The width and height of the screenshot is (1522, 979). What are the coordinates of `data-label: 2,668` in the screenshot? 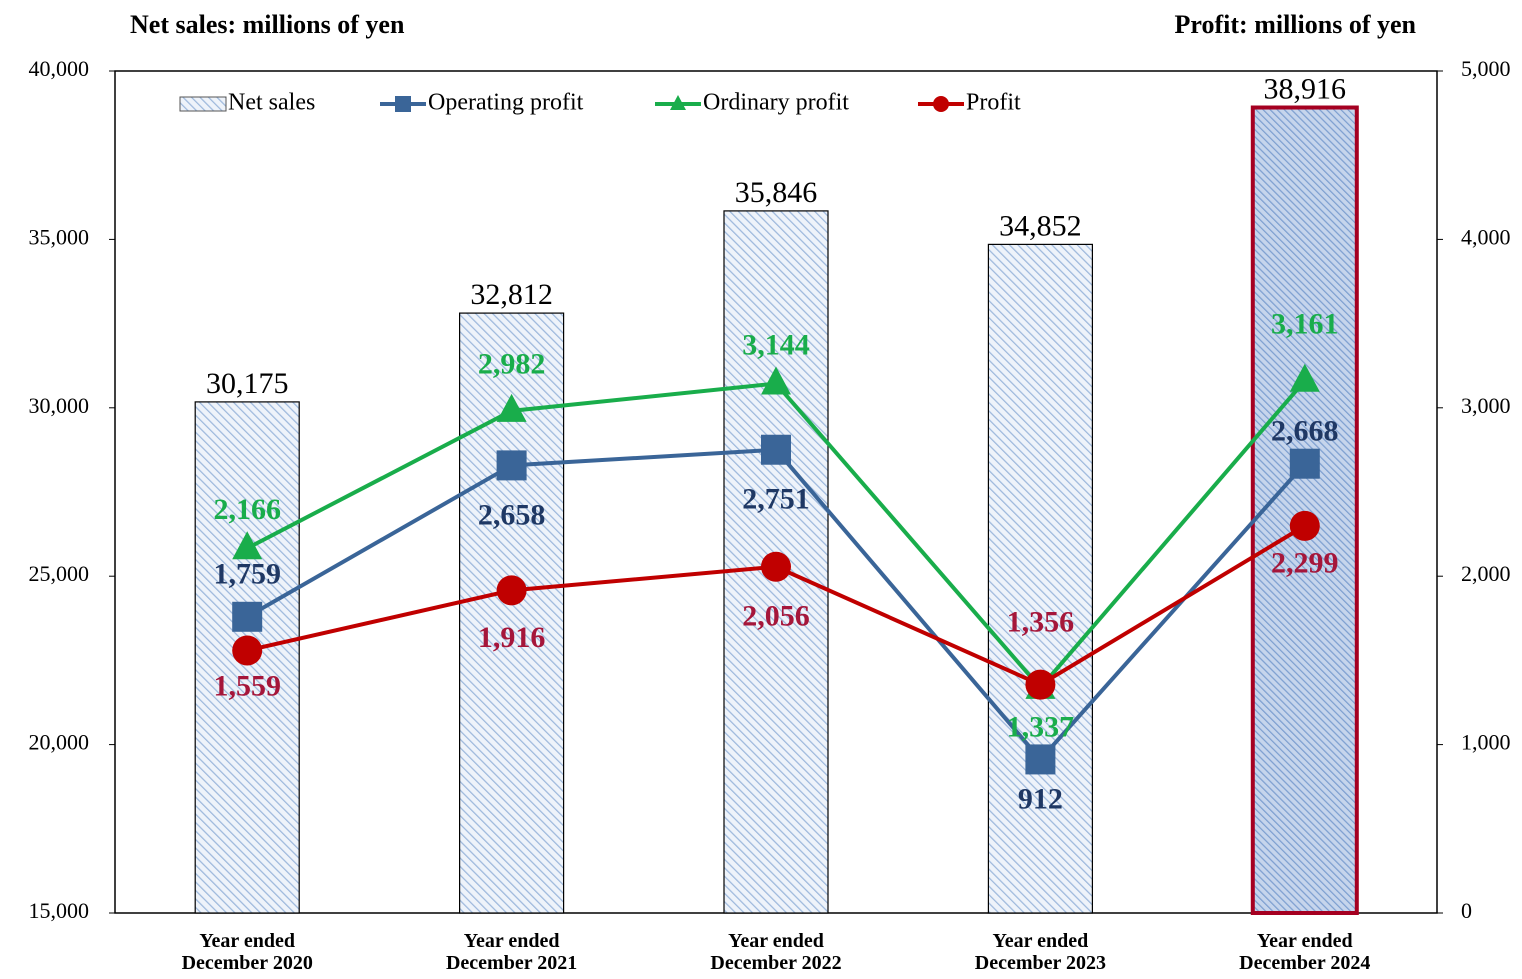 It's located at (1305, 431).